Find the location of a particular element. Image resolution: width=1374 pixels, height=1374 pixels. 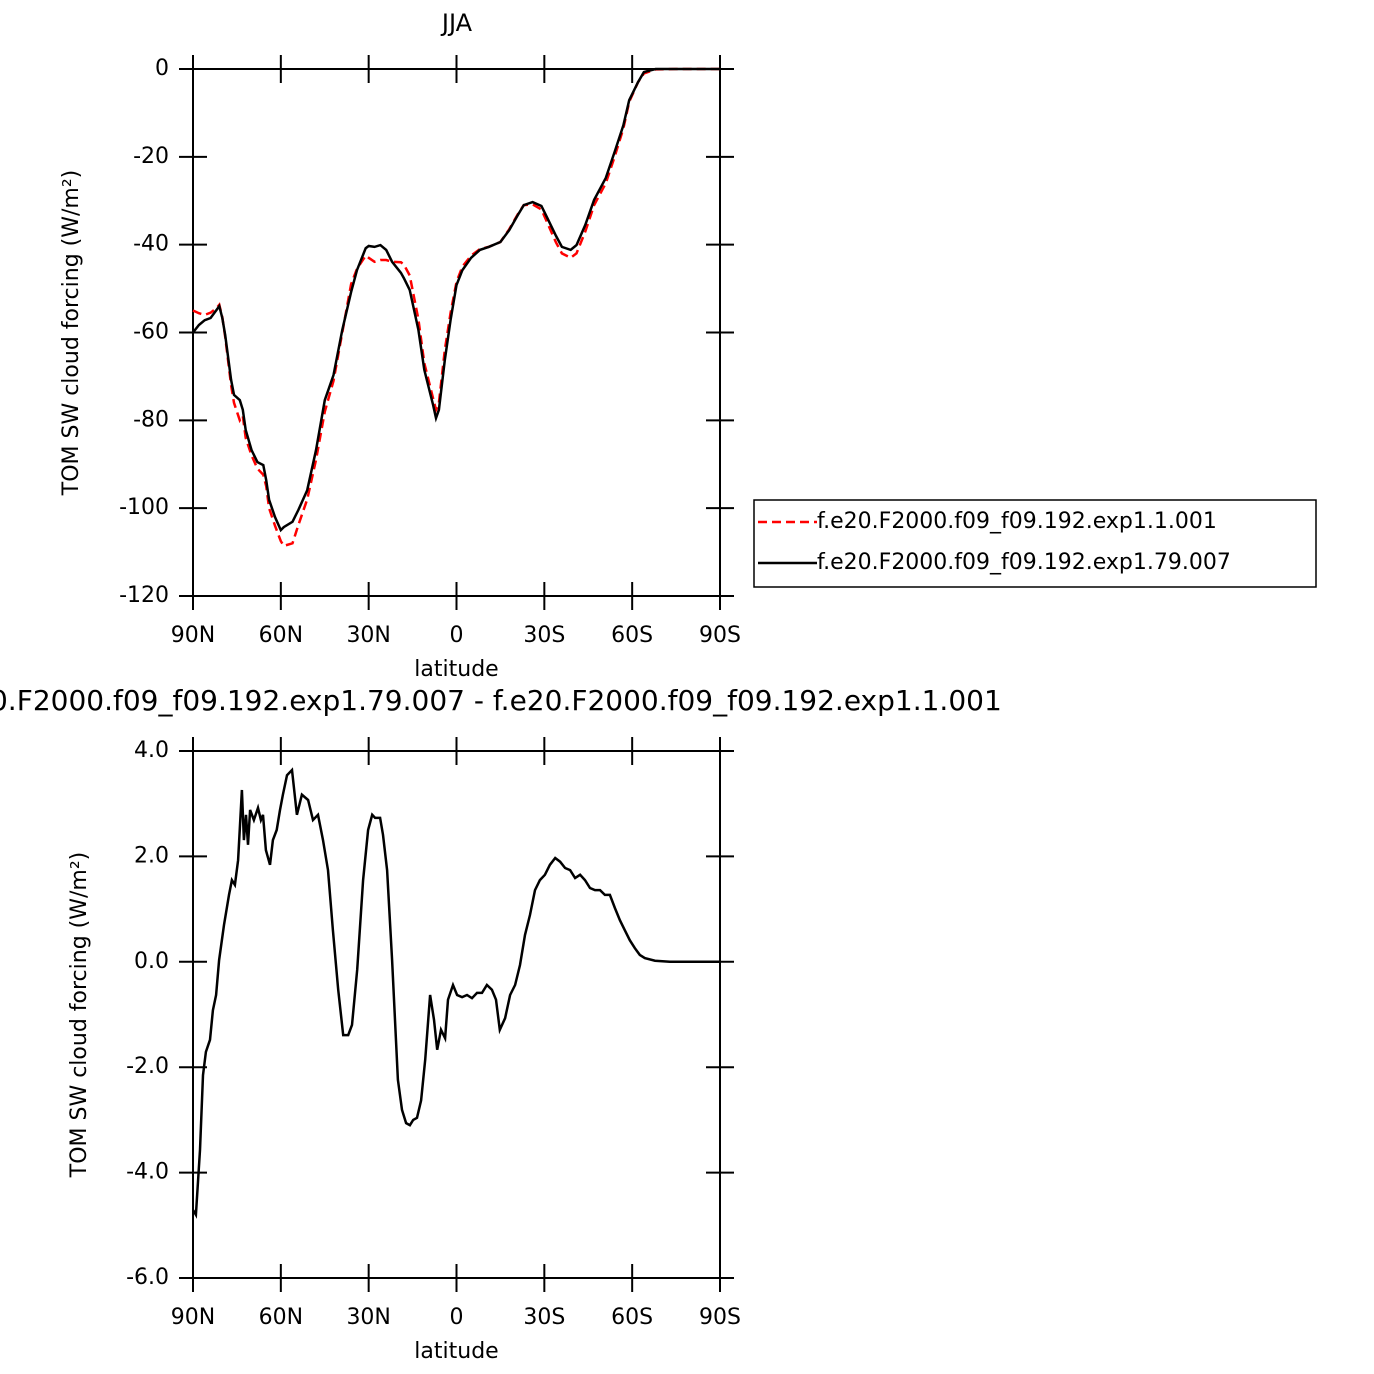

plot-frame is located at coordinates (456, 1014).